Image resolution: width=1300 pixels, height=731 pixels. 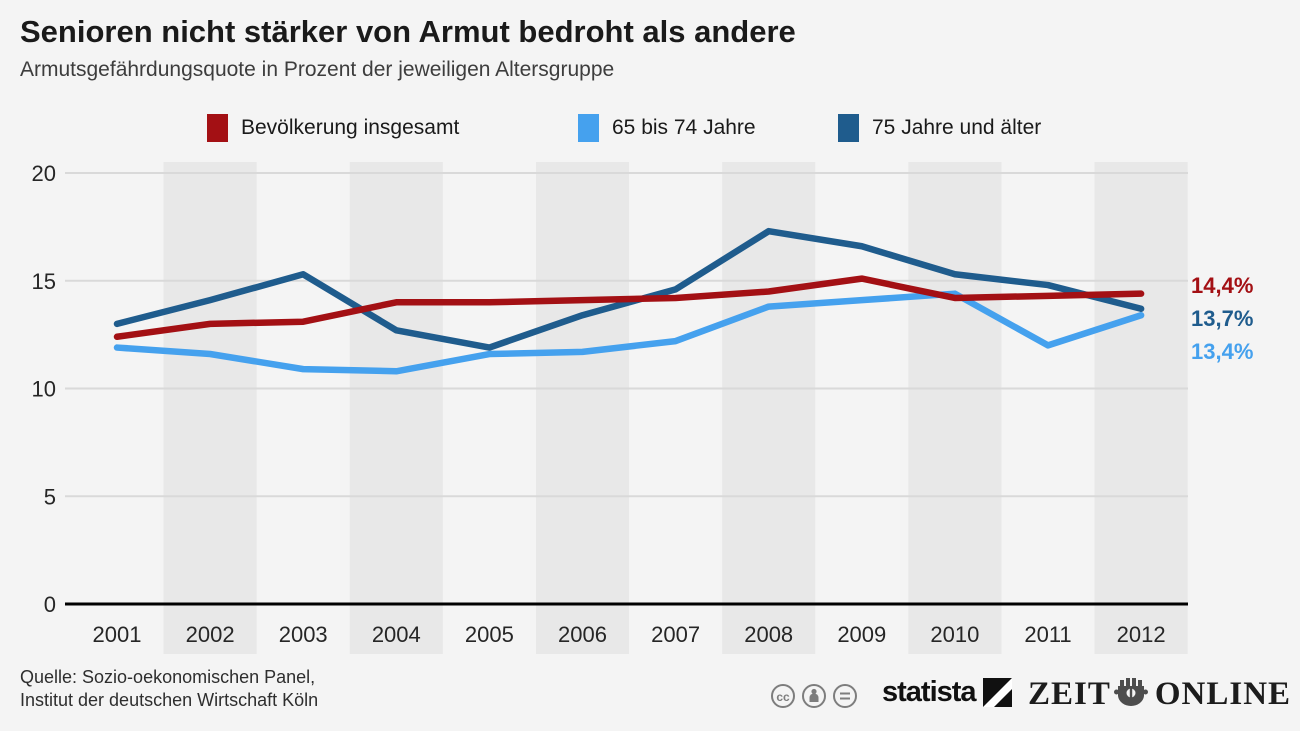 I want to click on x-tick-2001: 2001, so click(x=117, y=634).